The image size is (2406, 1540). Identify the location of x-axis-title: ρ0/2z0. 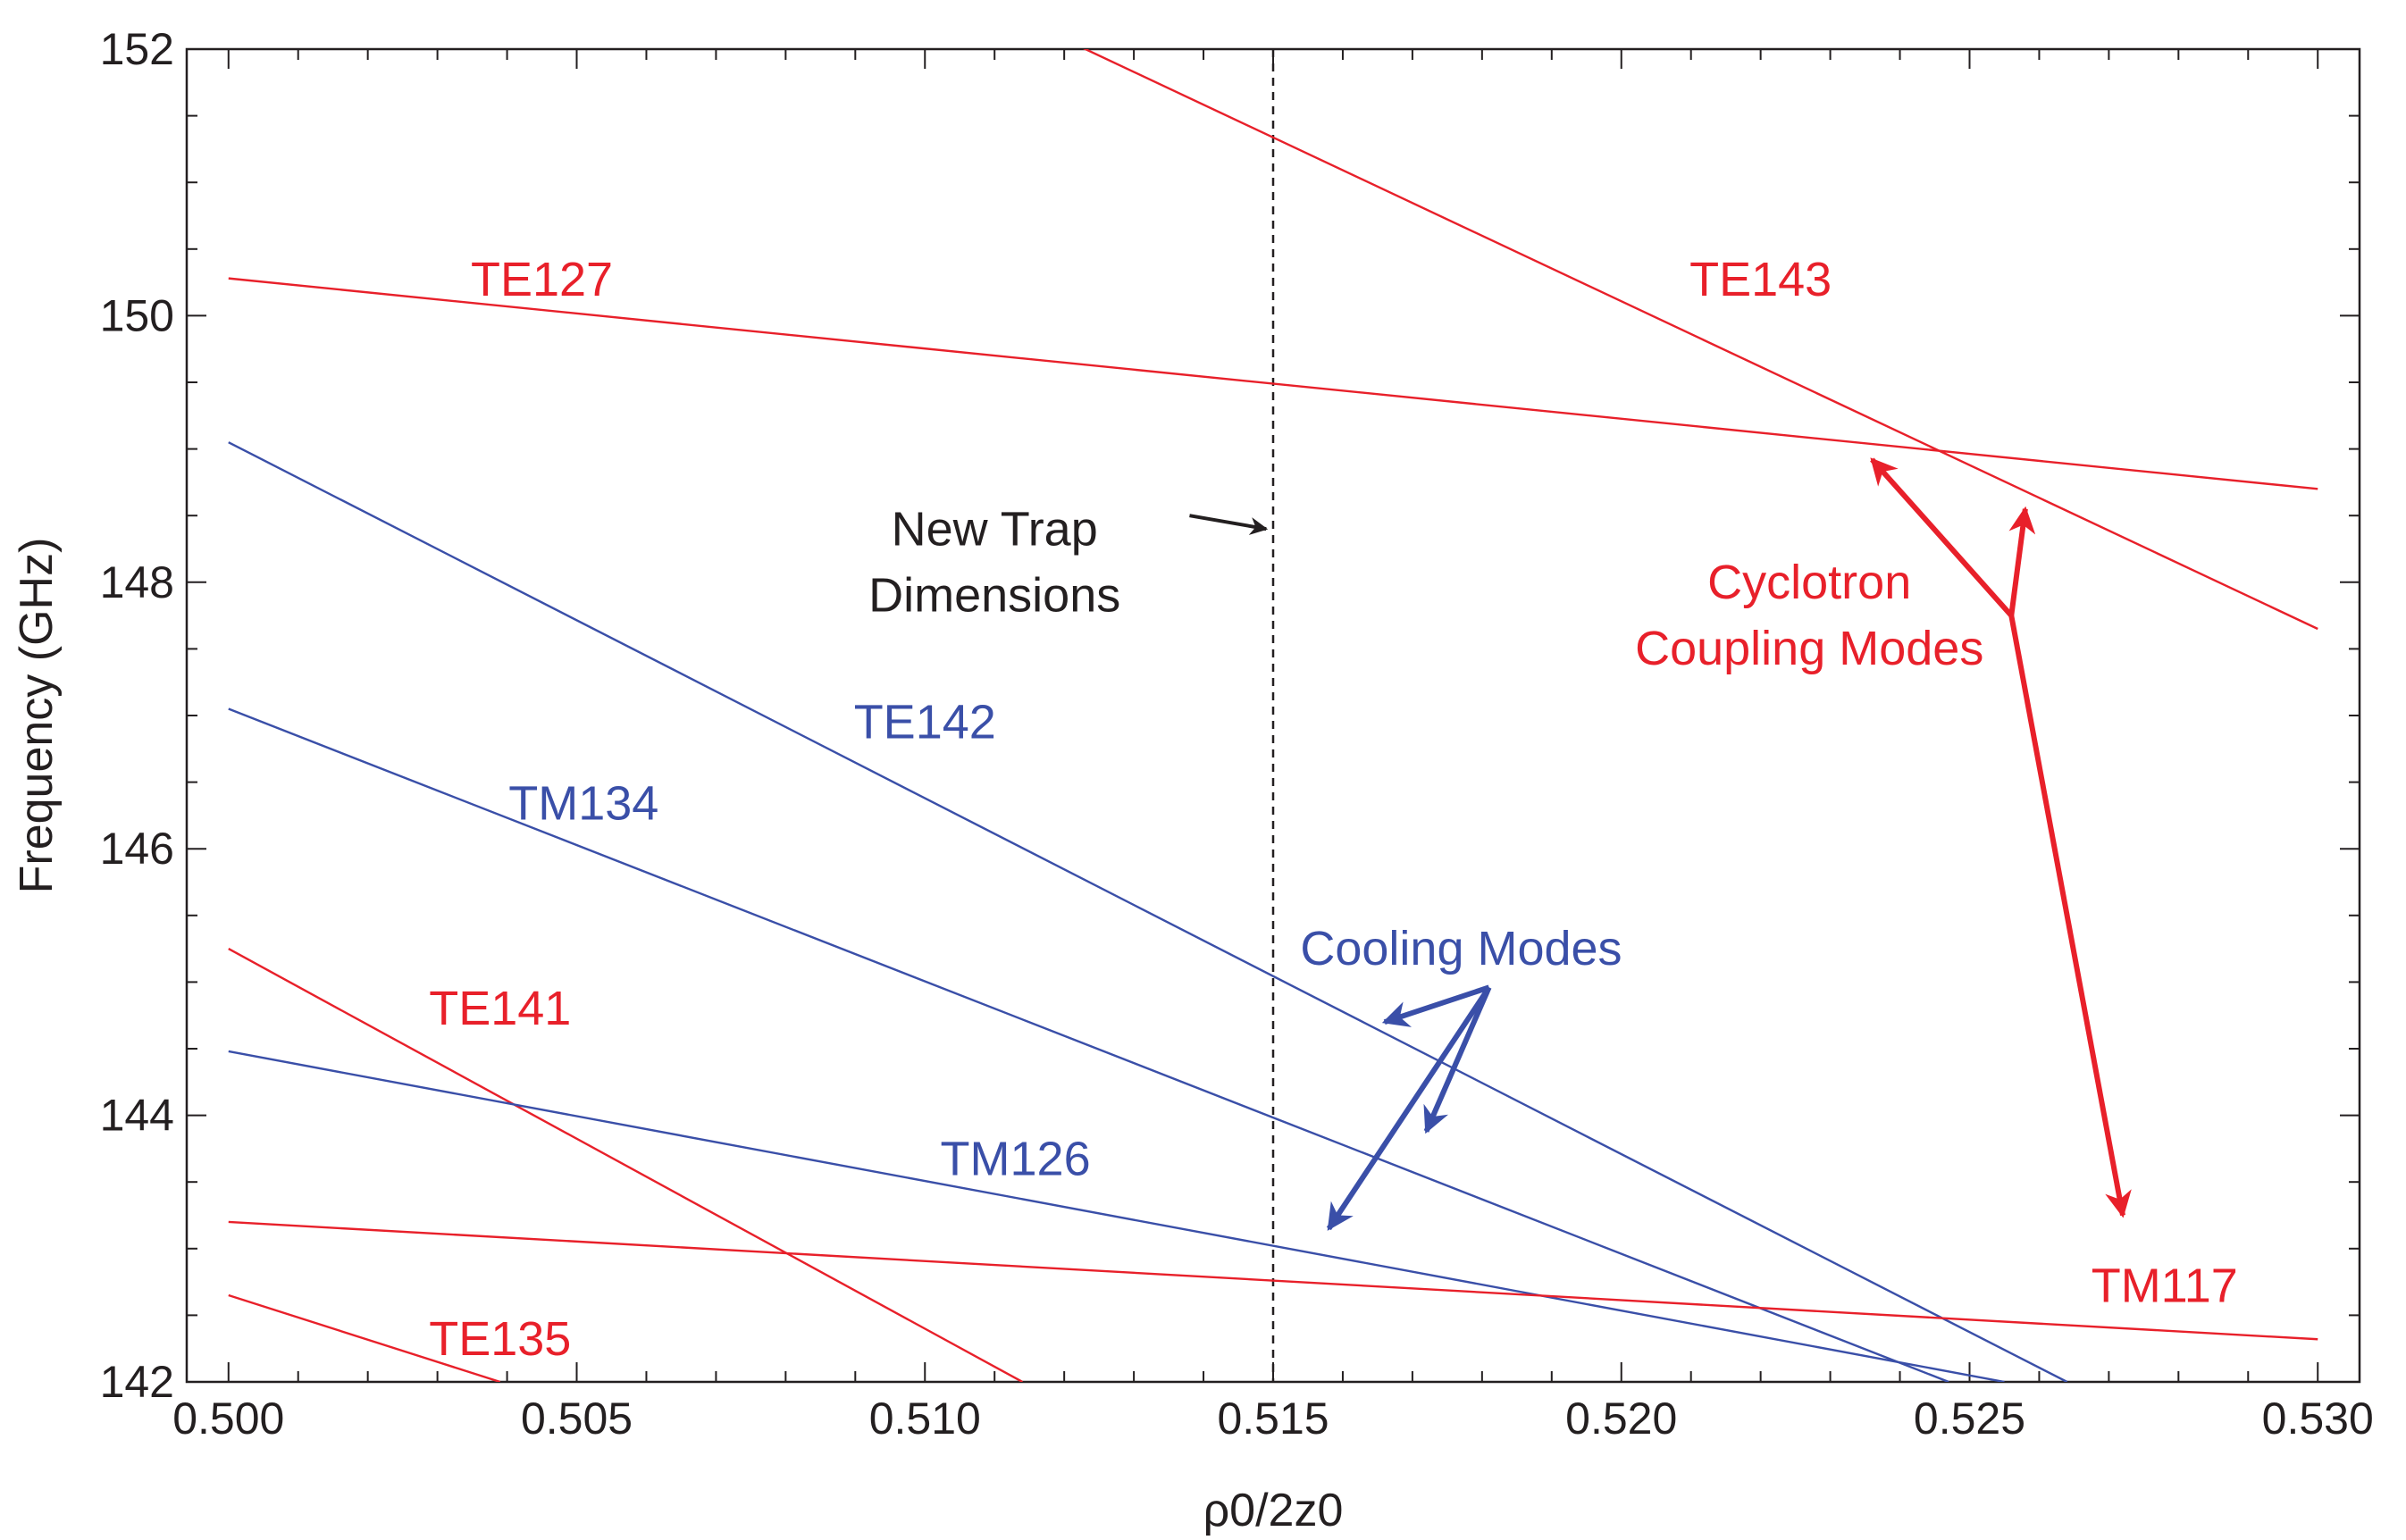
(1273, 1511).